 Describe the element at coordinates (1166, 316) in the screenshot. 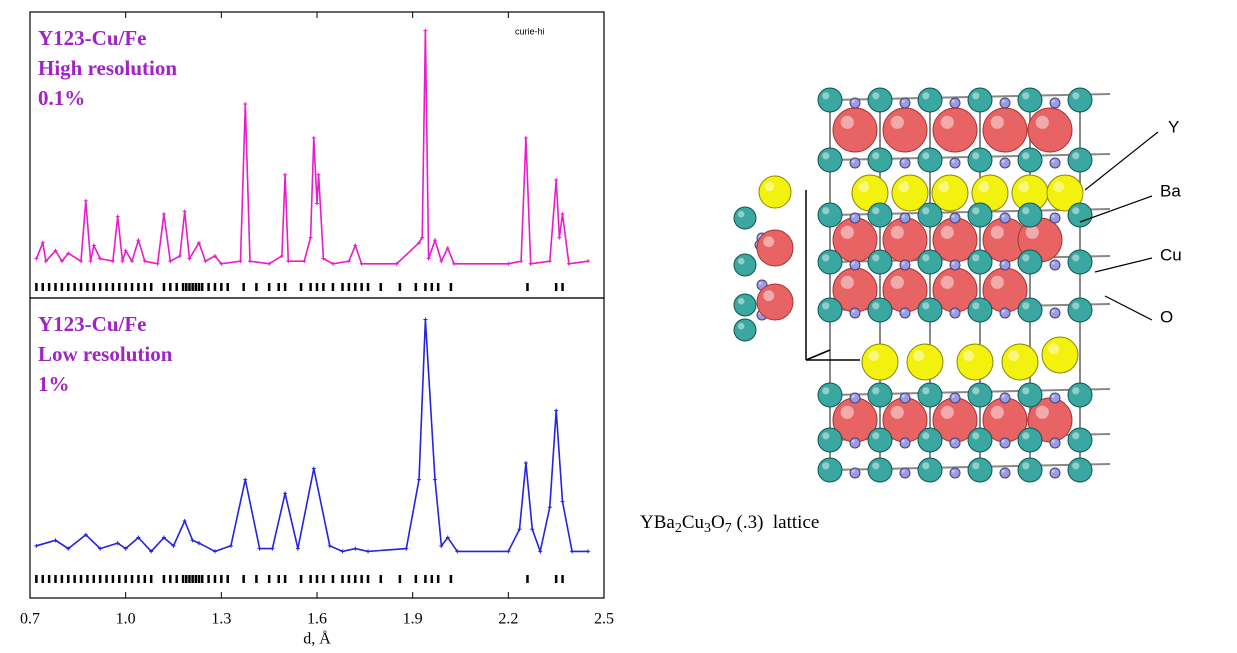

I see `atom-label: O` at that location.